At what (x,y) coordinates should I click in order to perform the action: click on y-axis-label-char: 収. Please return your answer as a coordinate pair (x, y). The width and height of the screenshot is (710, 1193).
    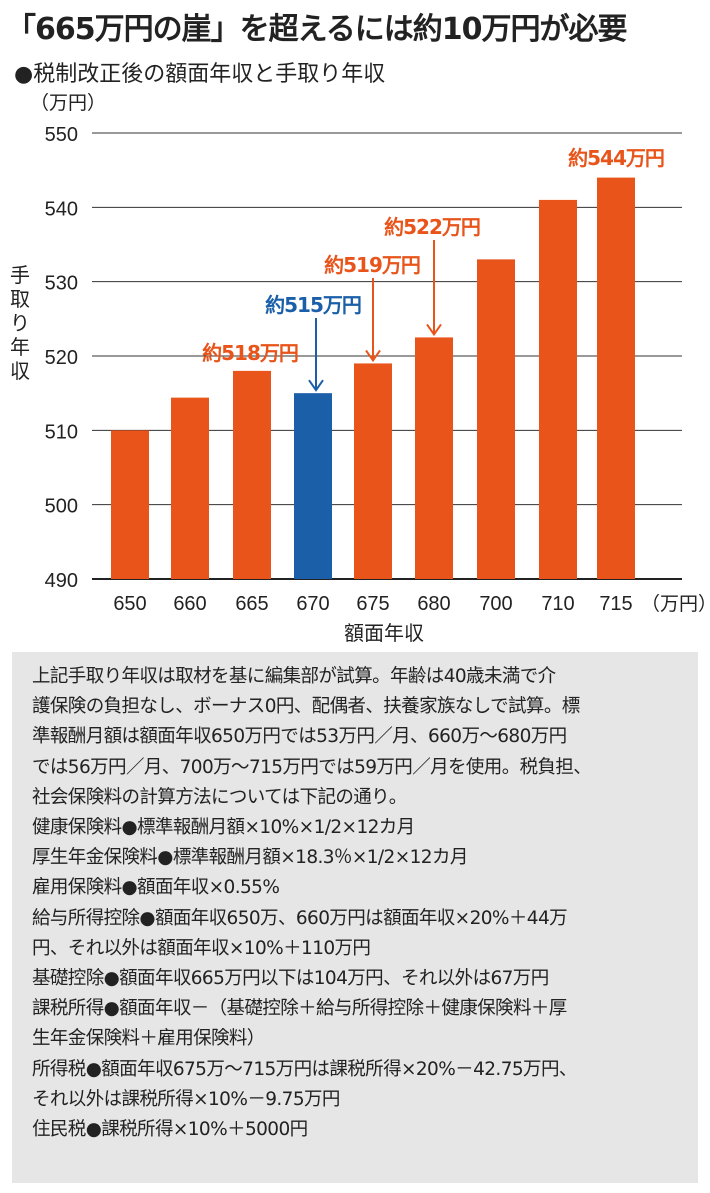
    Looking at the image, I should click on (20, 371).